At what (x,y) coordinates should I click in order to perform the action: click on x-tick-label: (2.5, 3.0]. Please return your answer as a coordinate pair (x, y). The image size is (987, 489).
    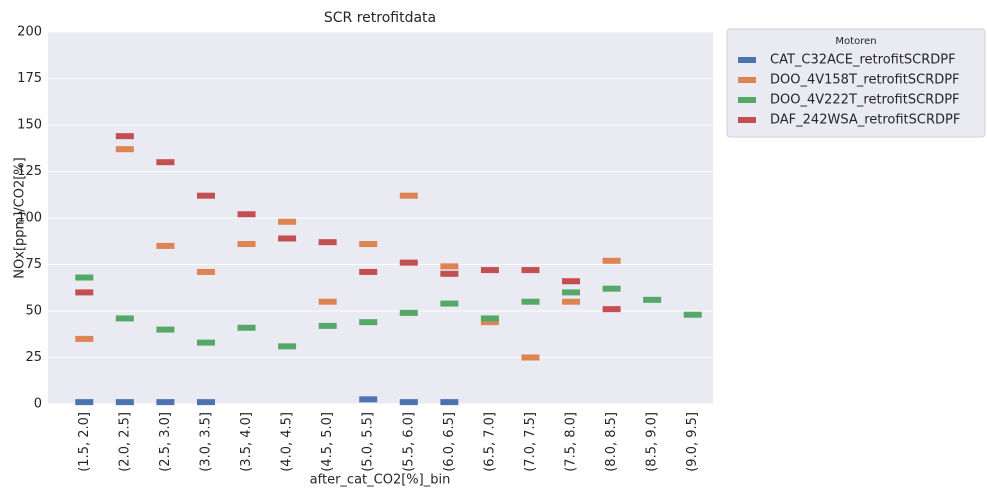
    Looking at the image, I should click on (165, 442).